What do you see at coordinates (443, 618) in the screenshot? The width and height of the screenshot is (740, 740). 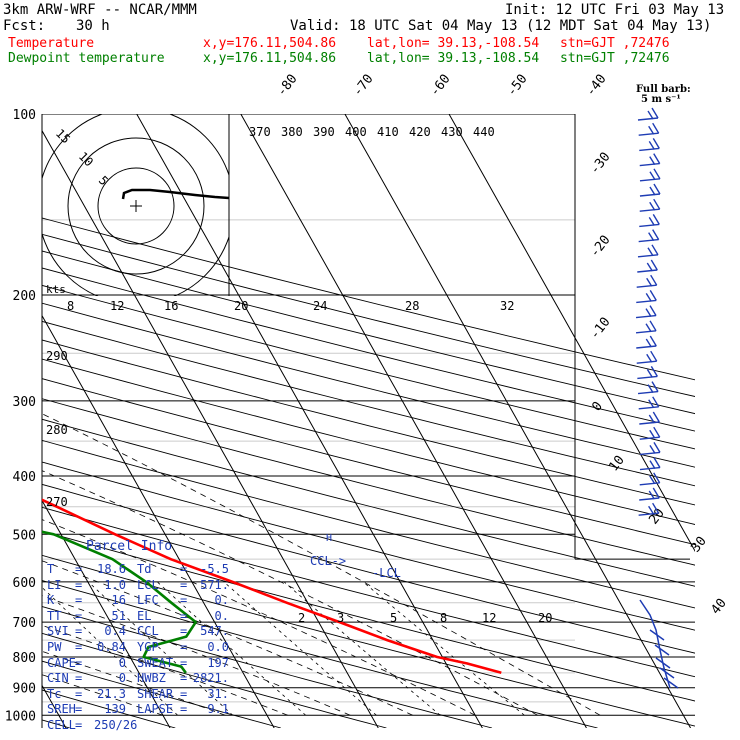 I see `mixing-ratio-label: 8` at bounding box center [443, 618].